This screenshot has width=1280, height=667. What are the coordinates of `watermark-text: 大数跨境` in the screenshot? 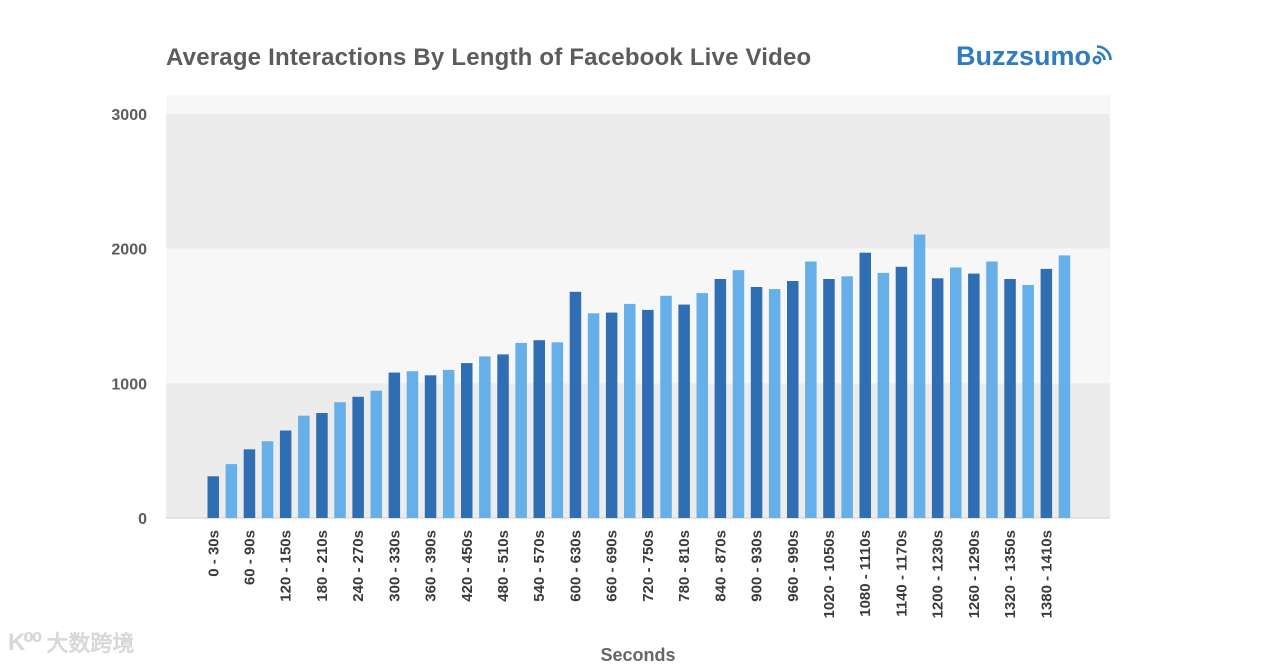 It's located at (90, 643).